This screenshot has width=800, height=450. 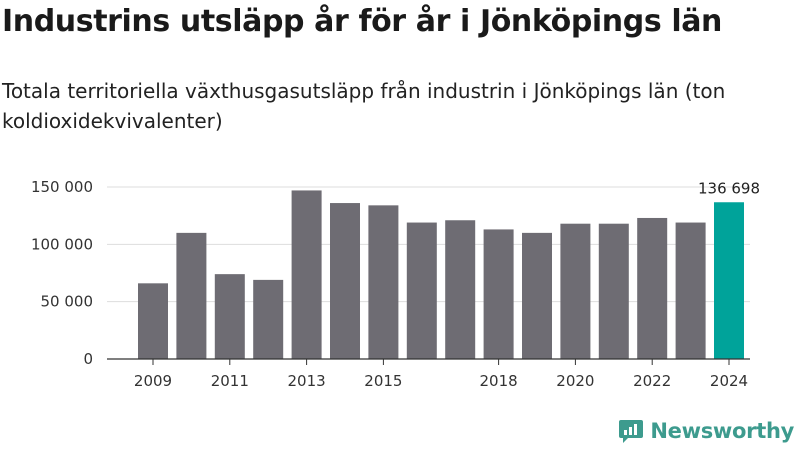 What do you see at coordinates (729, 280) in the screenshot?
I see `highlight-bar` at bounding box center [729, 280].